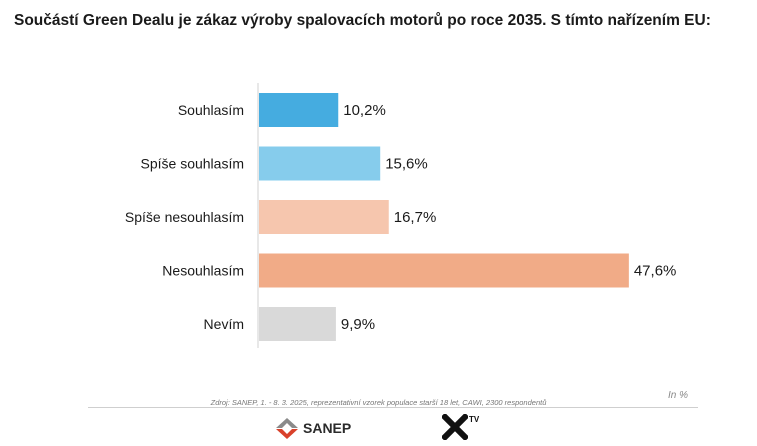  What do you see at coordinates (678, 395) in the screenshot?
I see `unit-label: In %` at bounding box center [678, 395].